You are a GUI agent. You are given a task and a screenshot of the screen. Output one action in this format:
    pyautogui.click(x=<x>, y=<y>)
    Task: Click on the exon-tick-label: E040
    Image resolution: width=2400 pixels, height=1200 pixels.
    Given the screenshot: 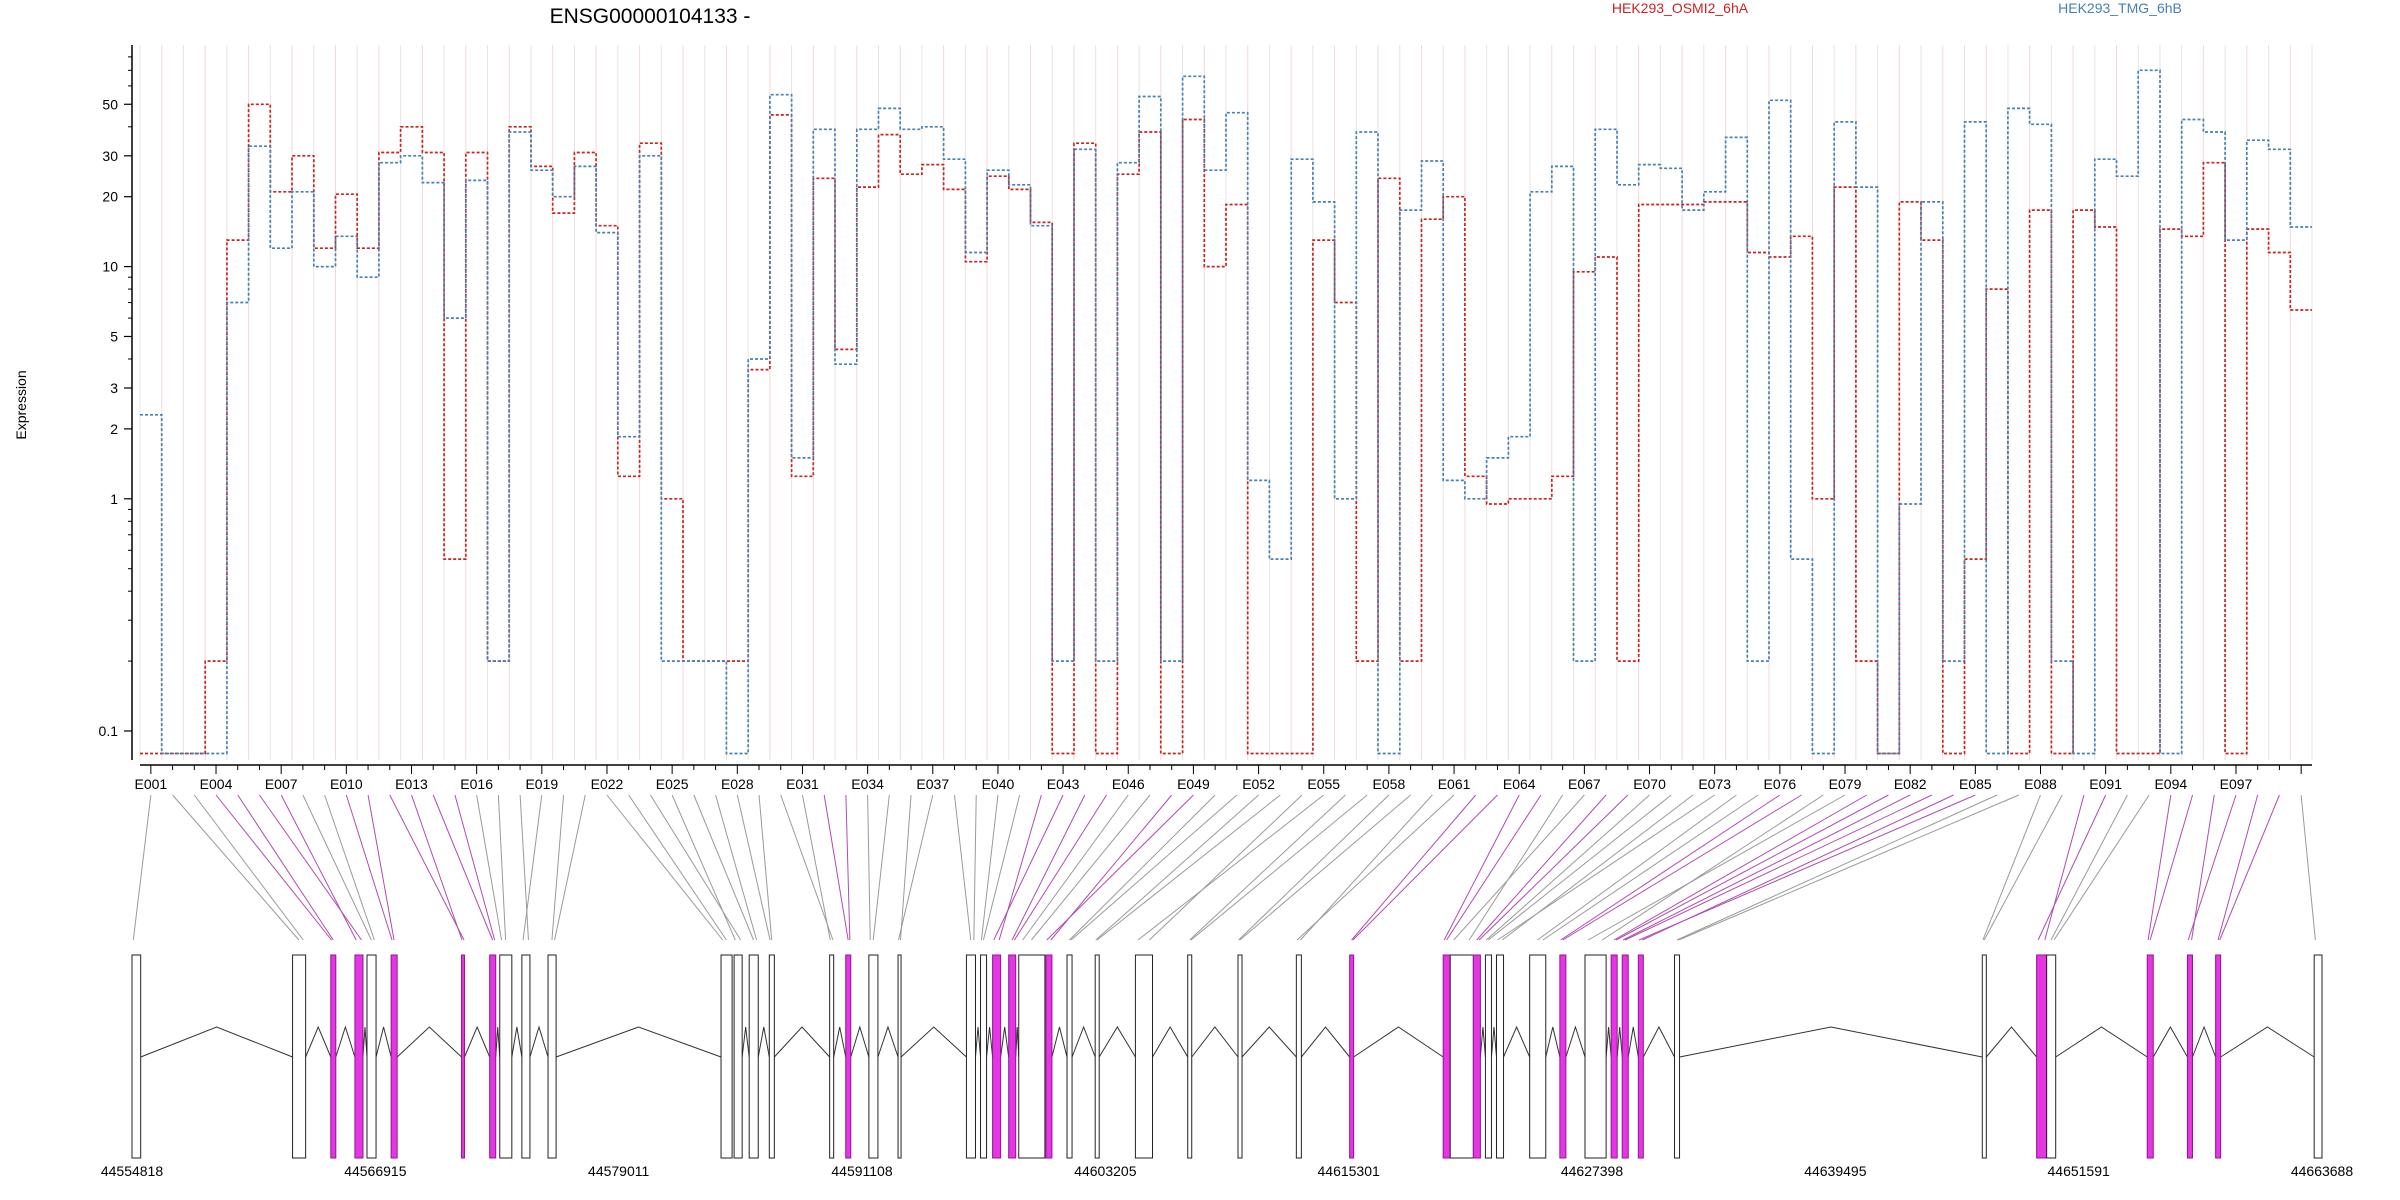 What is the action you would take?
    pyautogui.click(x=998, y=784)
    